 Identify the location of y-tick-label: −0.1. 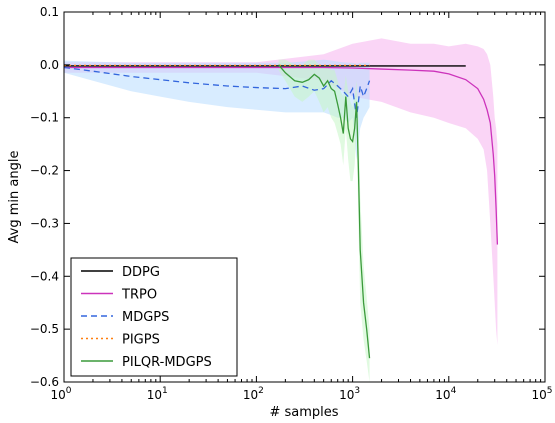
(44, 118).